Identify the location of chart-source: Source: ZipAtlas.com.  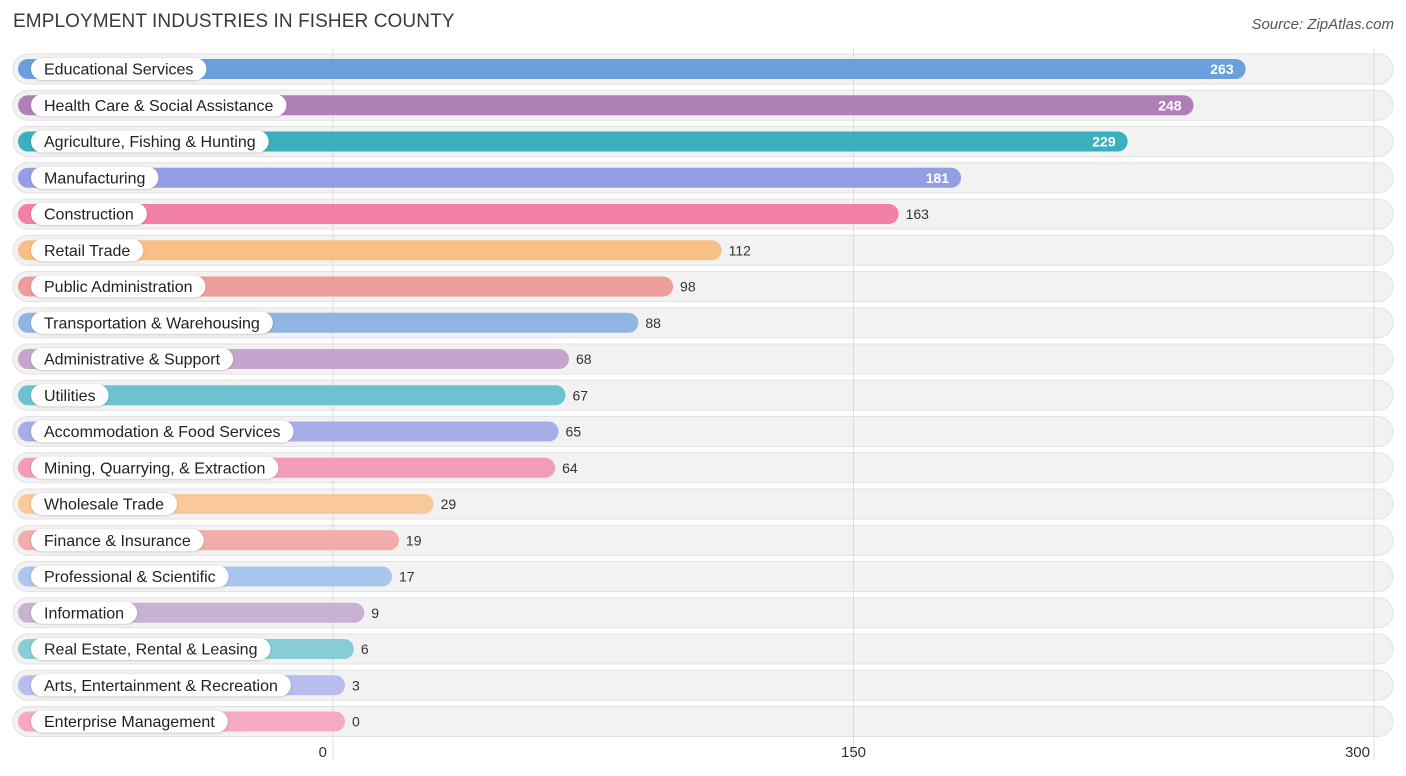
(1322, 24).